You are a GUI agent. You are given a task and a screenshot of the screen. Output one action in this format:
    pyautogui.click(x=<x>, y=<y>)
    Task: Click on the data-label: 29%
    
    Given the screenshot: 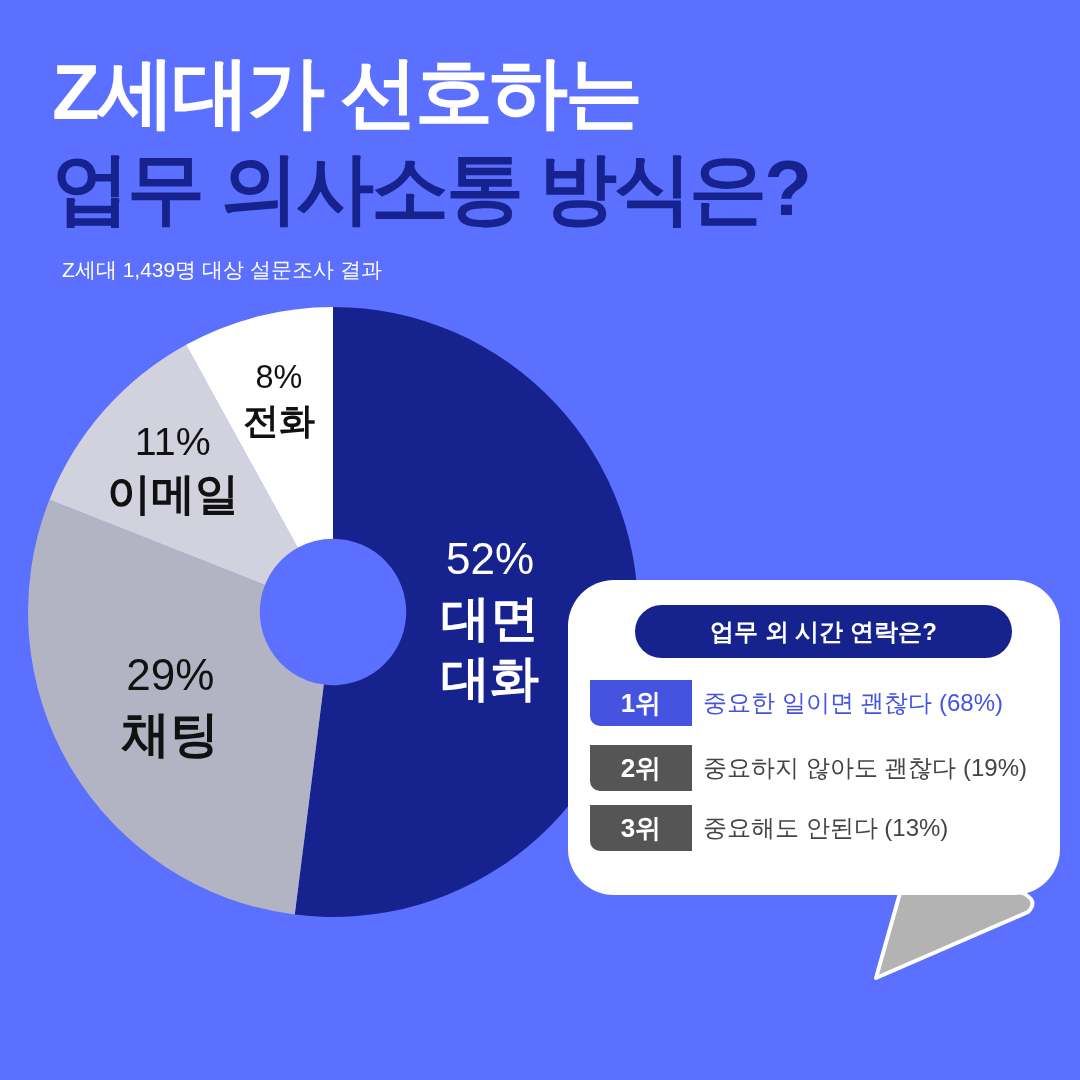 What is the action you would take?
    pyautogui.click(x=170, y=675)
    